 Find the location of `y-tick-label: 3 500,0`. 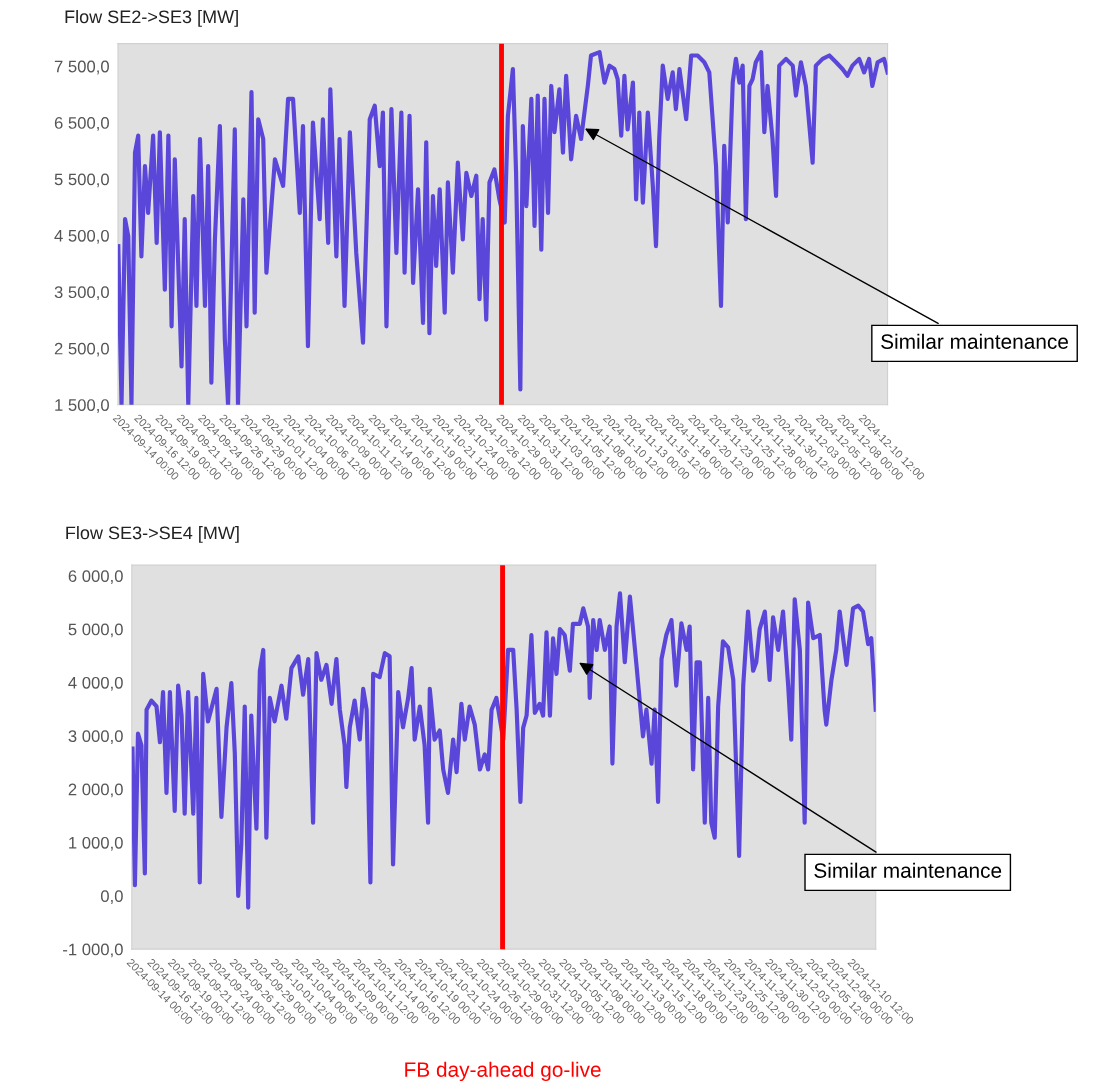

y-tick-label: 3 500,0 is located at coordinates (81, 293).